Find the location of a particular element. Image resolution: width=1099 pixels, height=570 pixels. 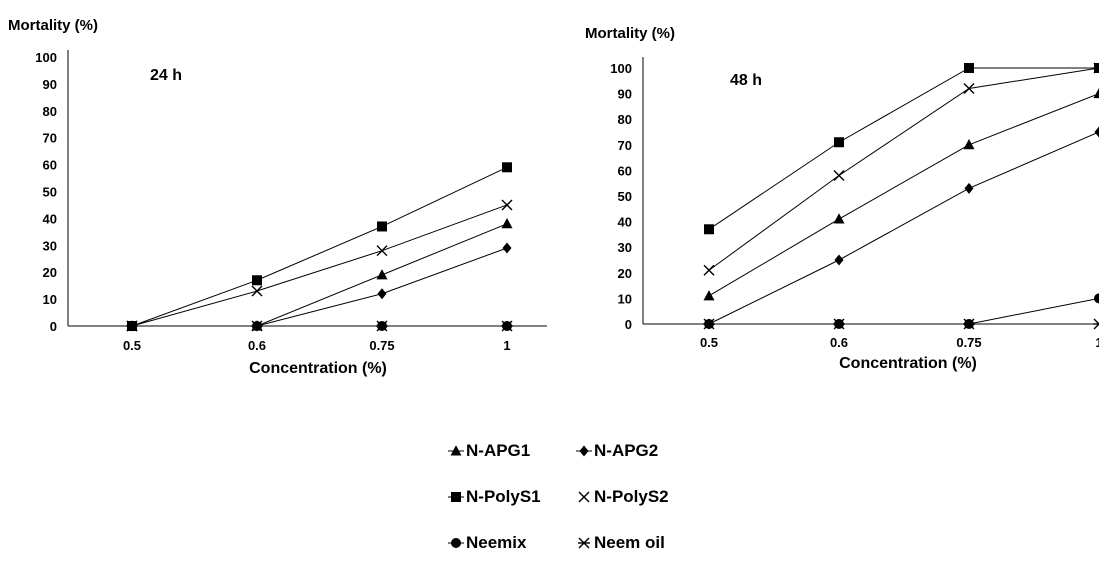

y-tick-label: 50 is located at coordinates (625, 196).